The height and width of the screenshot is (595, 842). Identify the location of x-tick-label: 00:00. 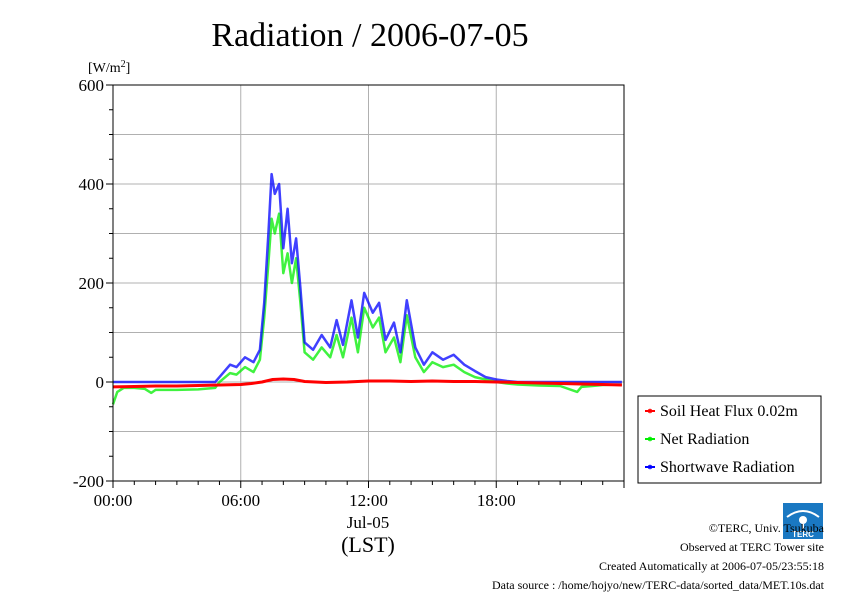
(113, 500).